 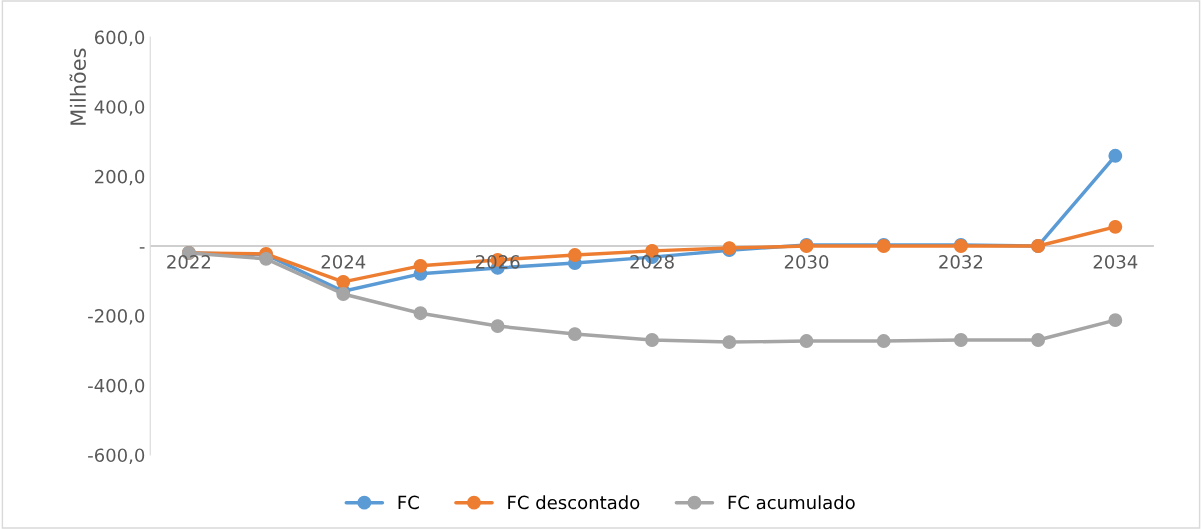 What do you see at coordinates (652, 262) in the screenshot?
I see `x-tick-label: 2028` at bounding box center [652, 262].